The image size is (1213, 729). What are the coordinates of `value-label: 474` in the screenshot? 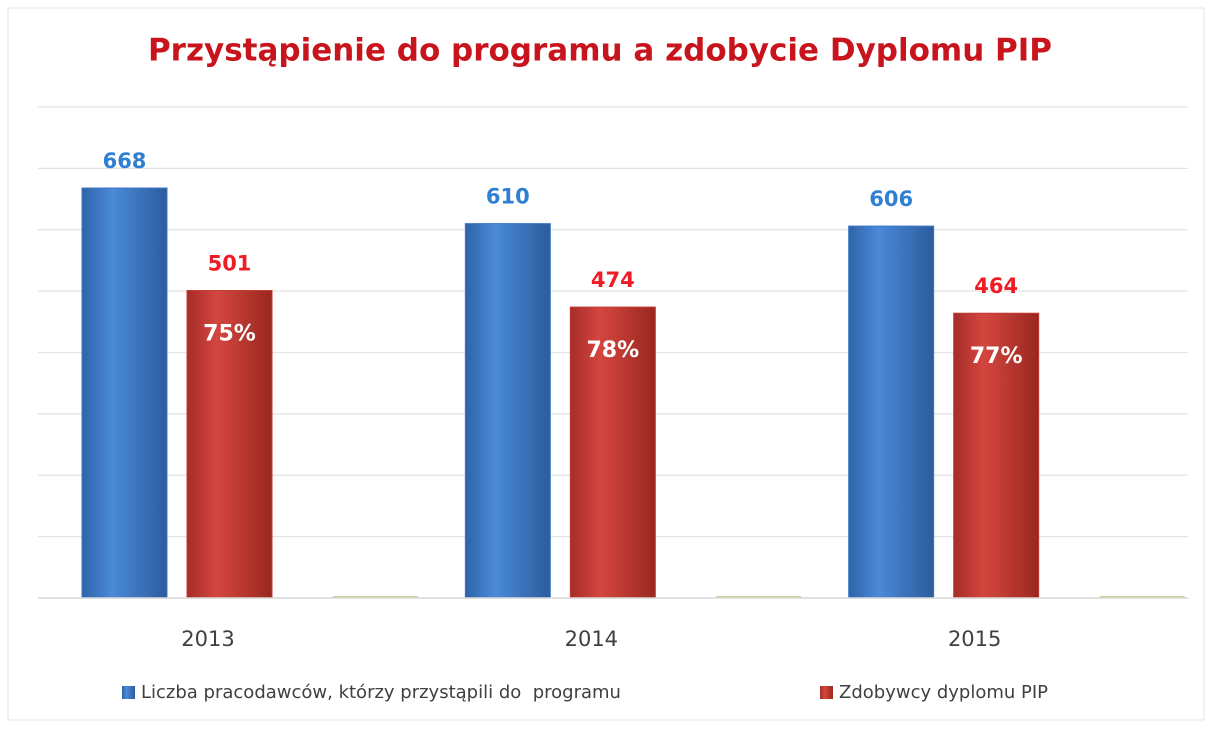 It's located at (613, 280).